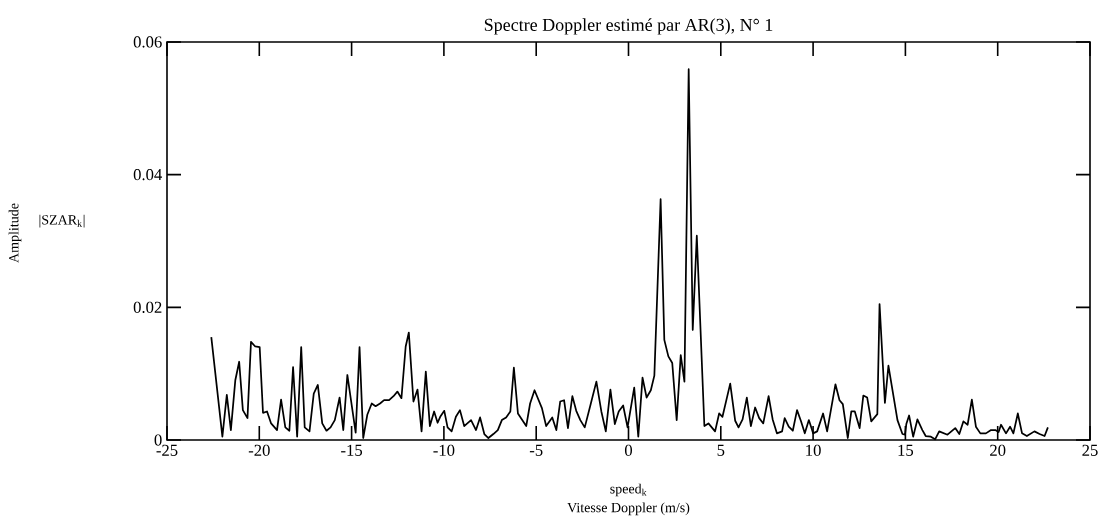 Image resolution: width=1111 pixels, height=529 pixels. Describe the element at coordinates (813, 450) in the screenshot. I see `x-tick-label: 10` at that location.